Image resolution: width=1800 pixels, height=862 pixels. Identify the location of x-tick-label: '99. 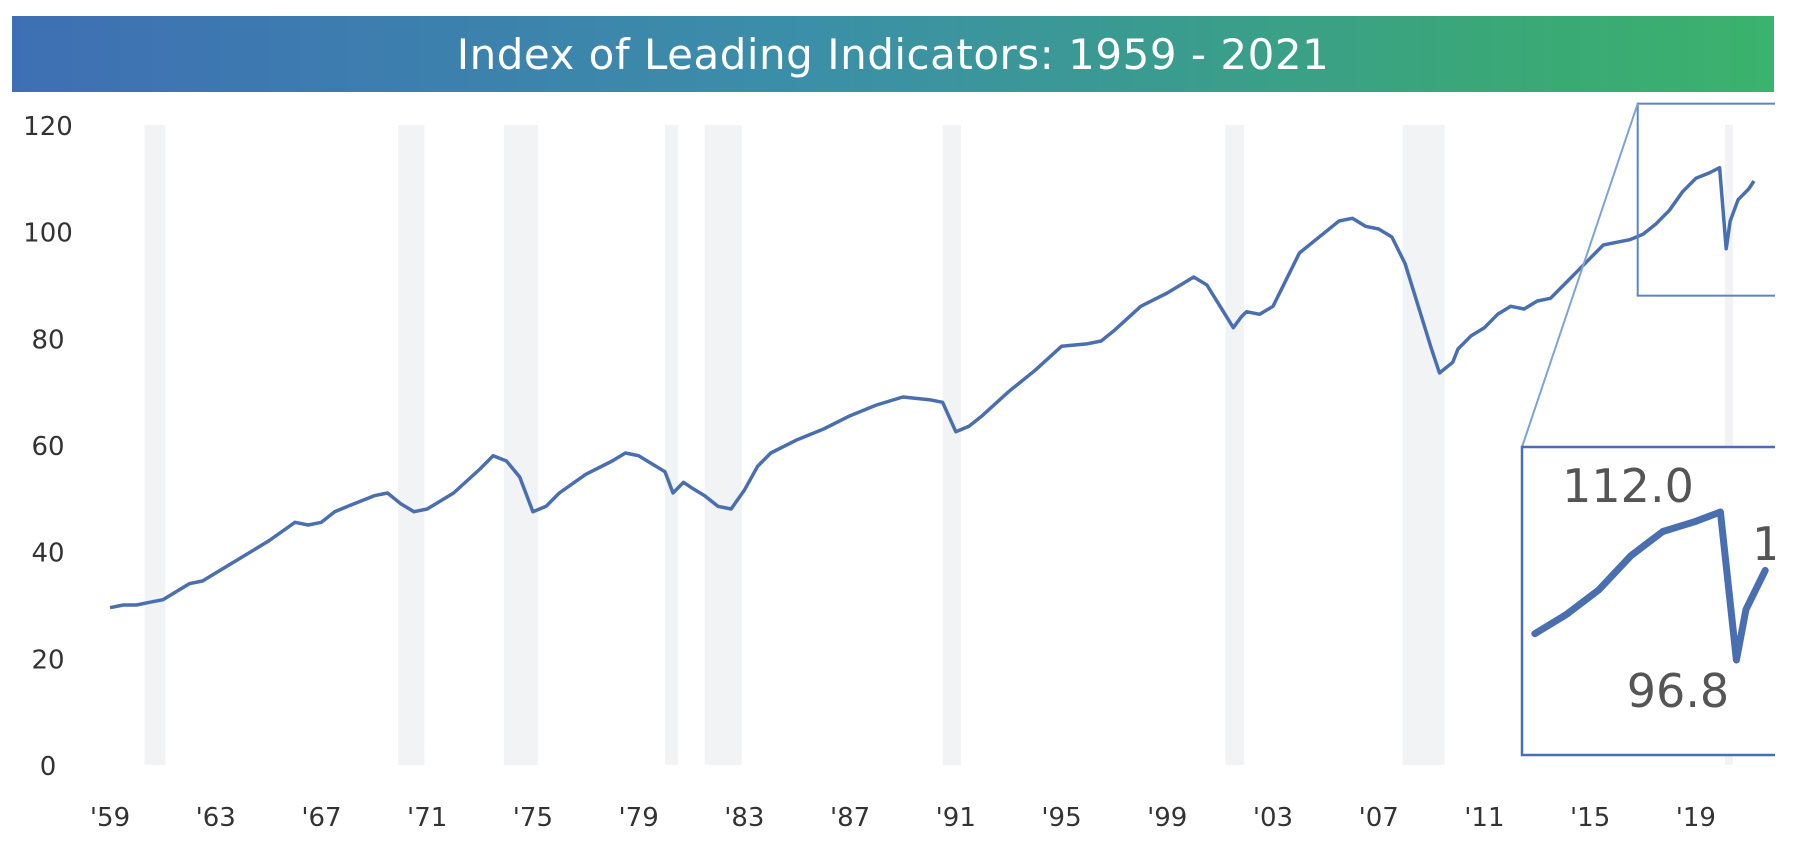
(1167, 818).